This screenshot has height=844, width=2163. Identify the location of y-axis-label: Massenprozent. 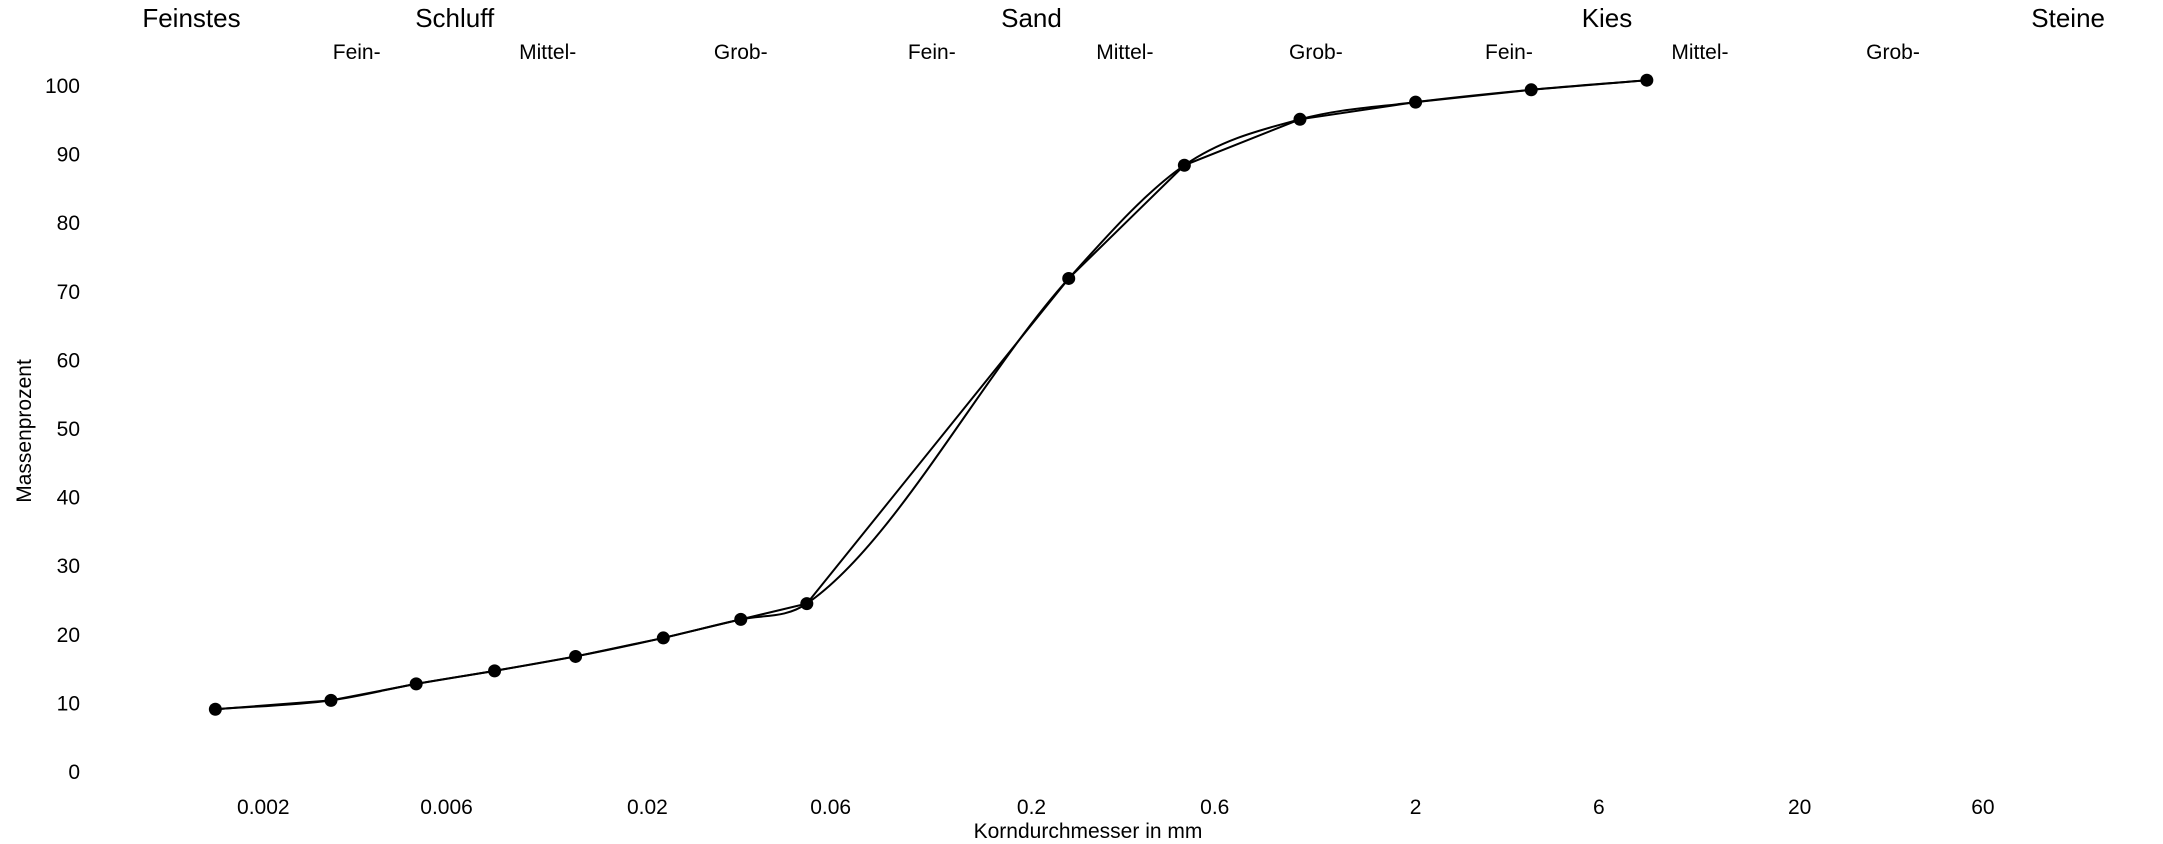
(24, 431).